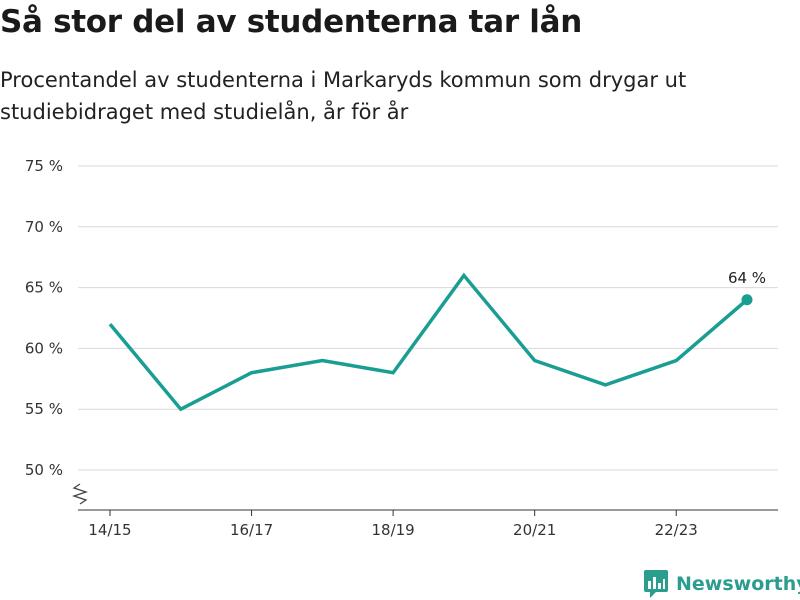 The height and width of the screenshot is (600, 800). What do you see at coordinates (747, 278) in the screenshot?
I see `last-point-label: 64 %` at bounding box center [747, 278].